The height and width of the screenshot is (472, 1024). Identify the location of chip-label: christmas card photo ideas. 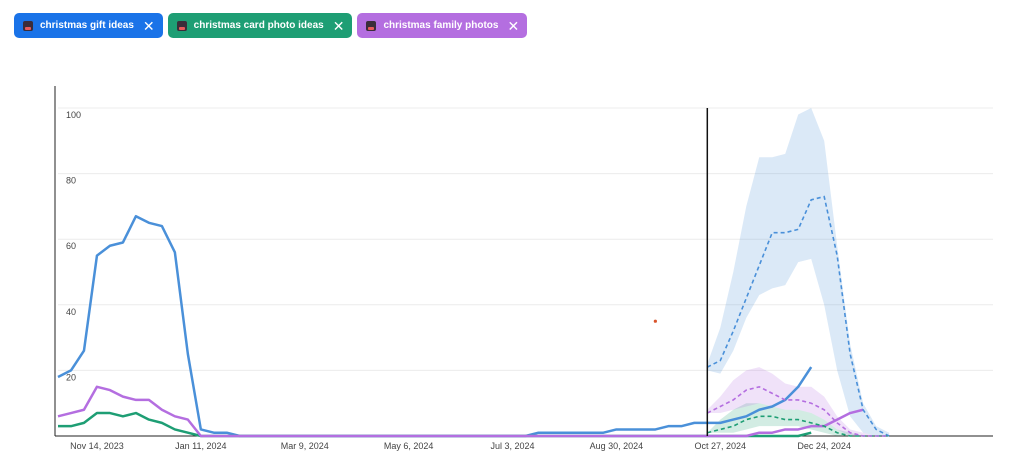
(258, 25).